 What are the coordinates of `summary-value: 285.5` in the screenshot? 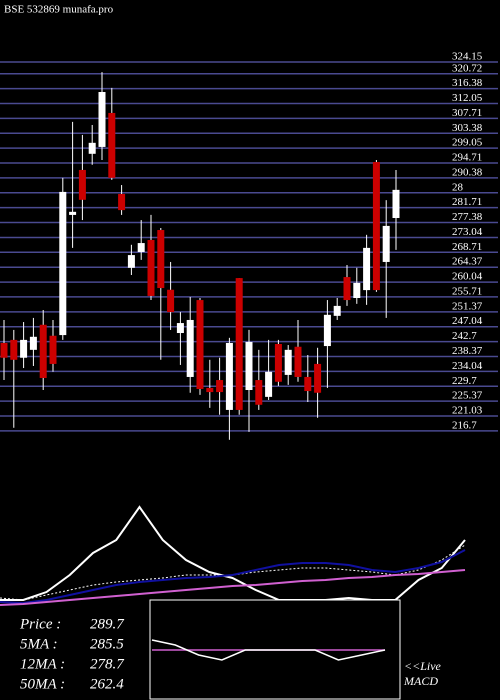 It's located at (107, 644).